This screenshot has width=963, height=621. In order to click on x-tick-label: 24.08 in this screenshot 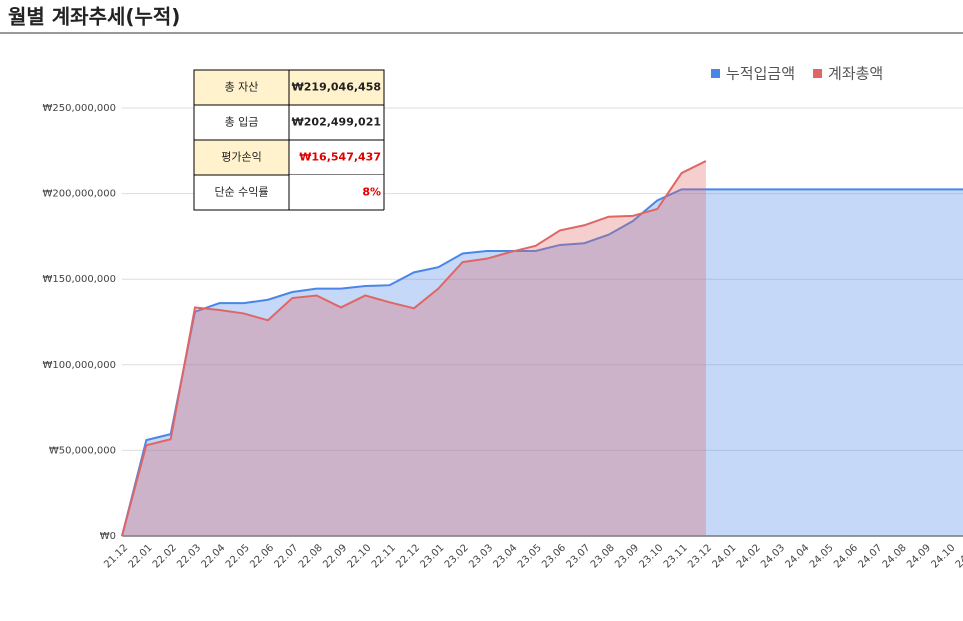, I will do `click(895, 556)`.